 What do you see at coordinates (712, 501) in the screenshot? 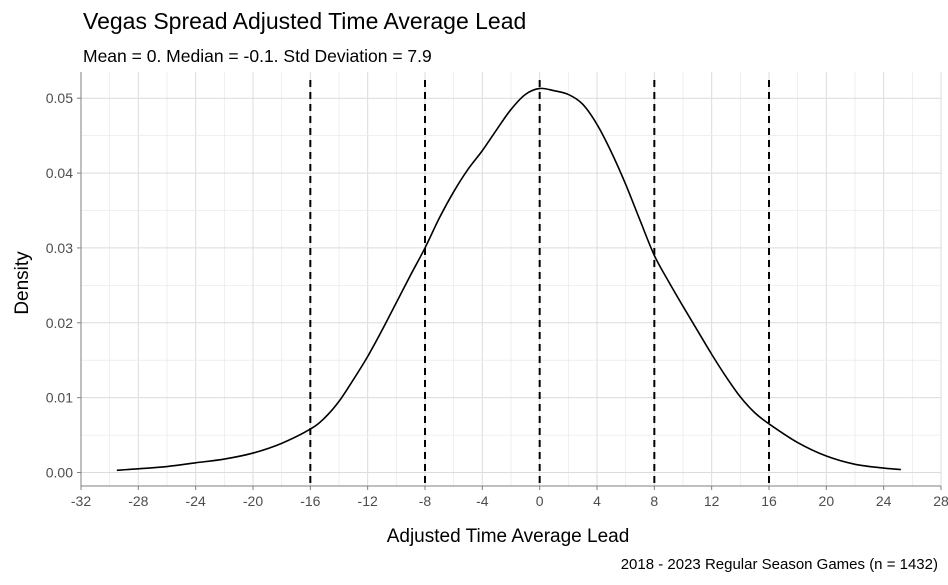
I see `x-tick-label: 12` at bounding box center [712, 501].